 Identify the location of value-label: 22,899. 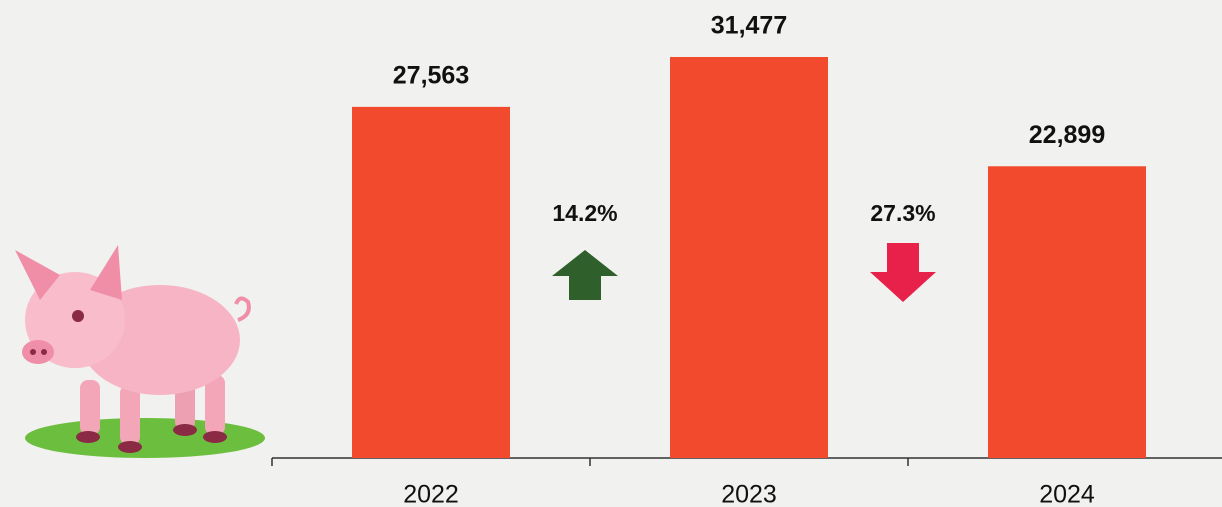
(1067, 135).